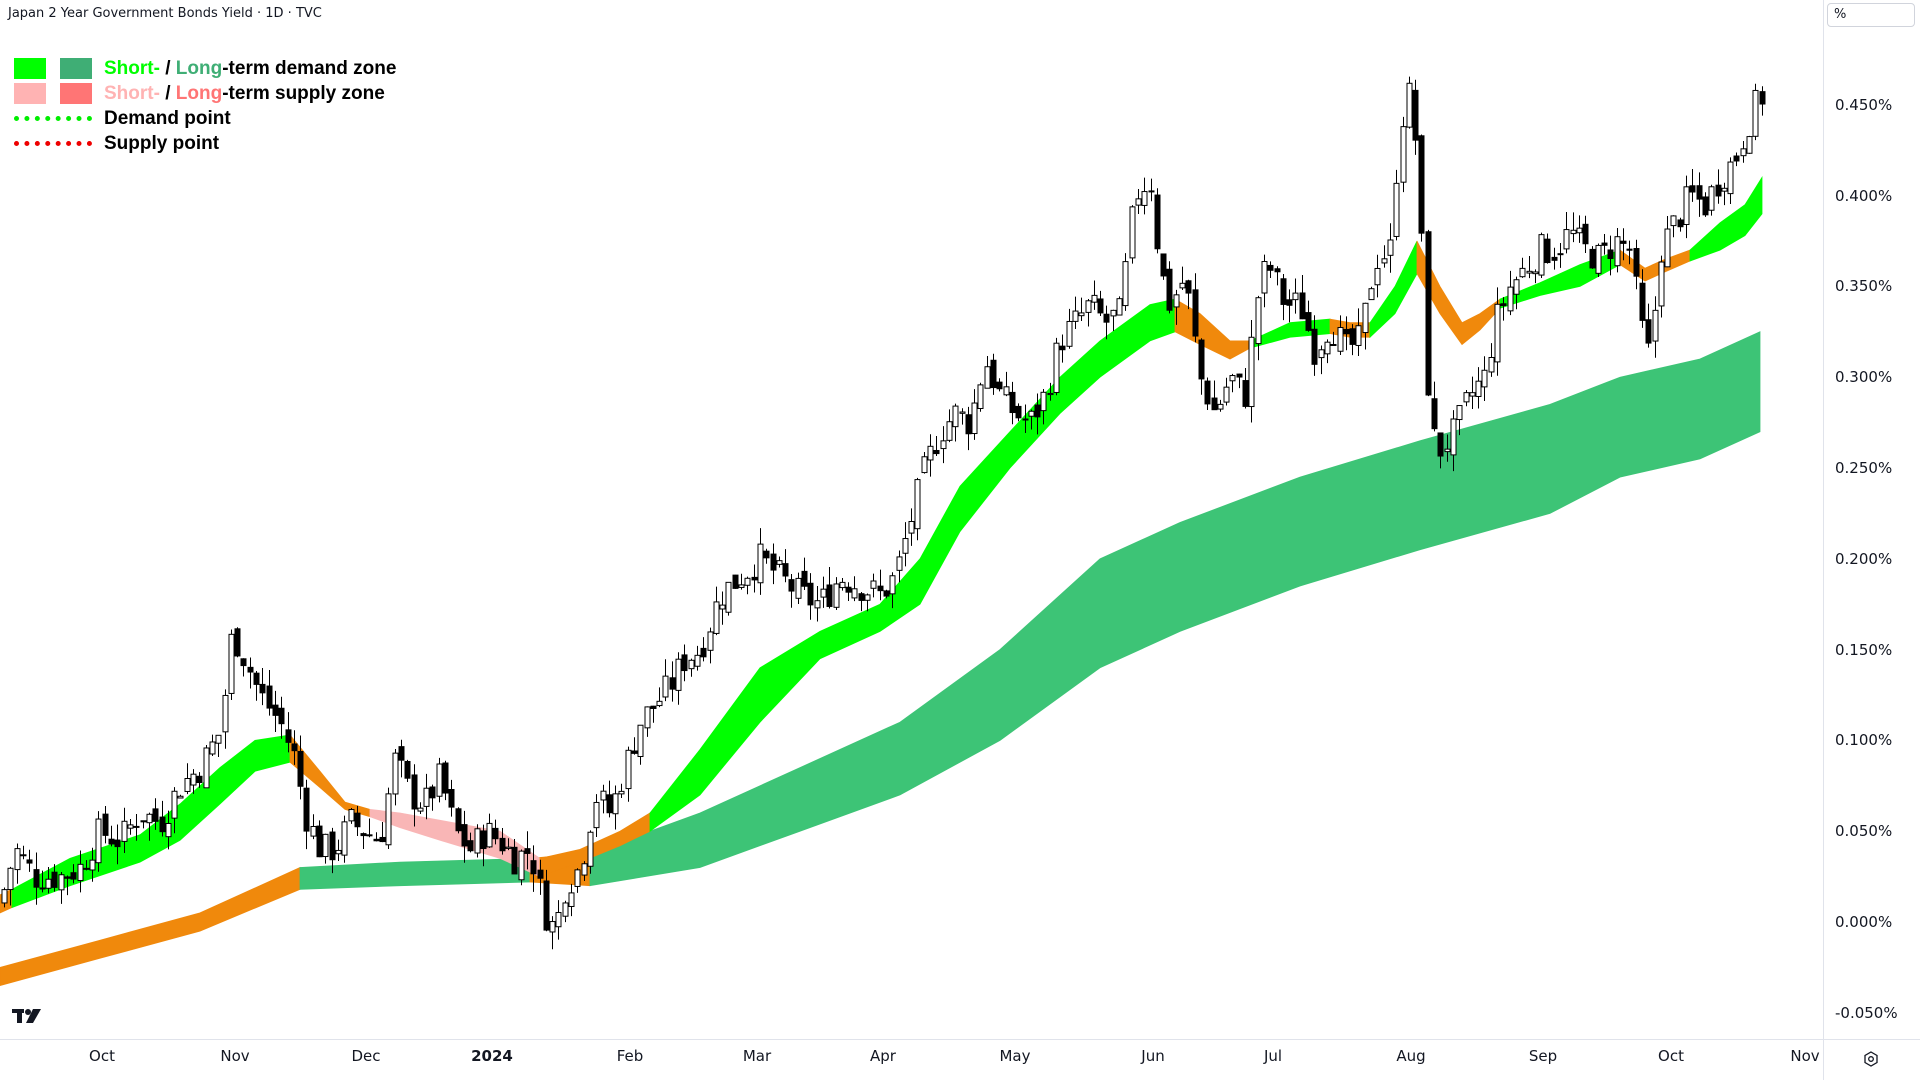  What do you see at coordinates (30, 93) in the screenshot?
I see `short-supply-swatch` at bounding box center [30, 93].